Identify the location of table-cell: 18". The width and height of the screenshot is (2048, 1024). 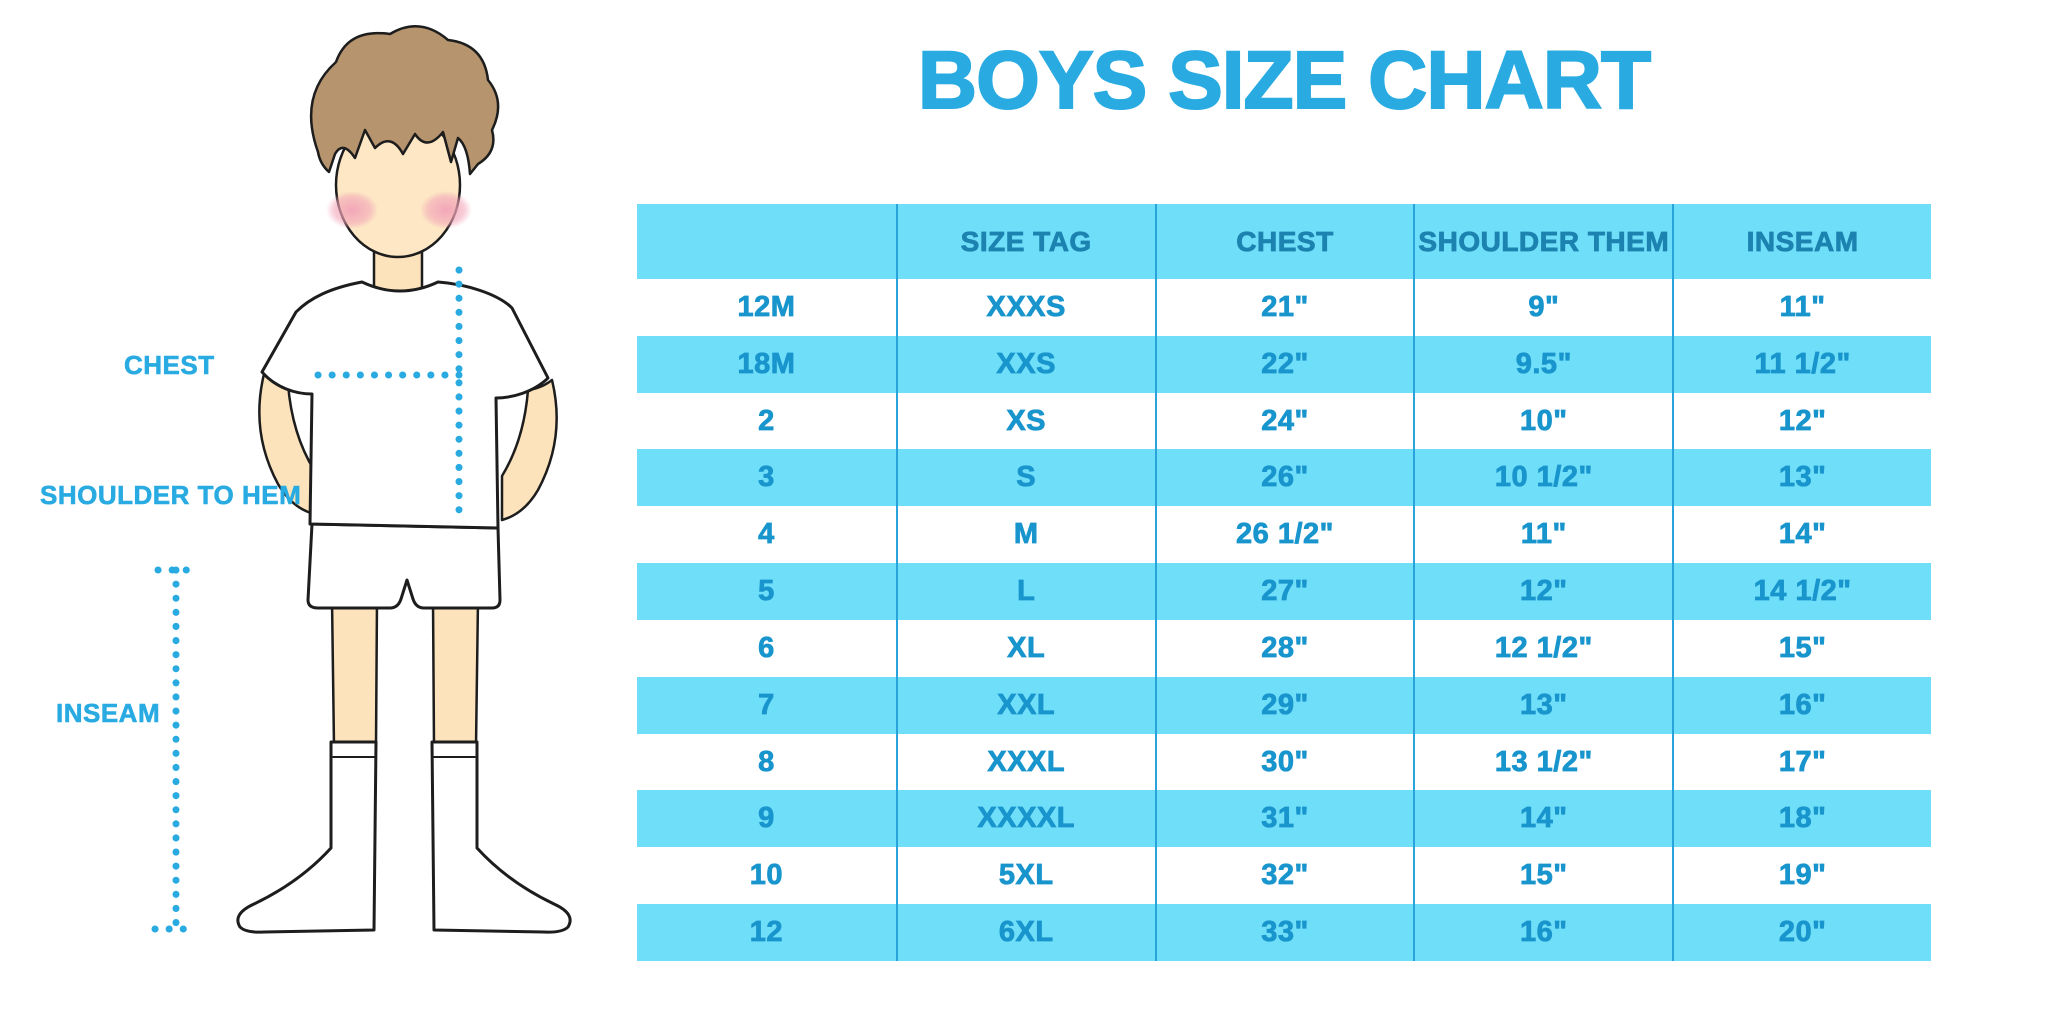
(1801, 819).